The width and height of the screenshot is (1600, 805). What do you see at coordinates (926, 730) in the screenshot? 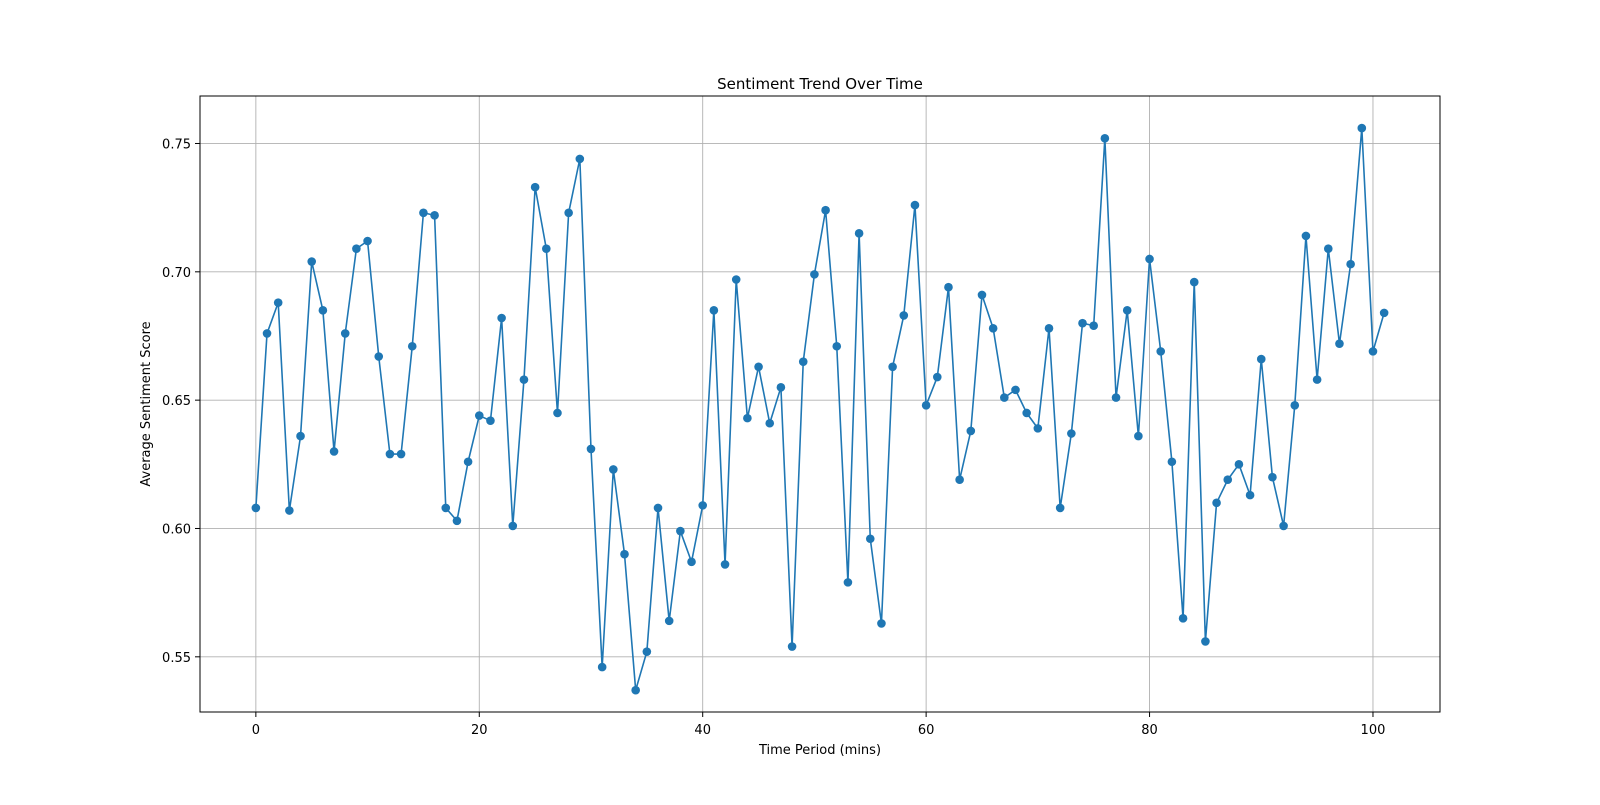
I see `x-tick-label: 60` at bounding box center [926, 730].